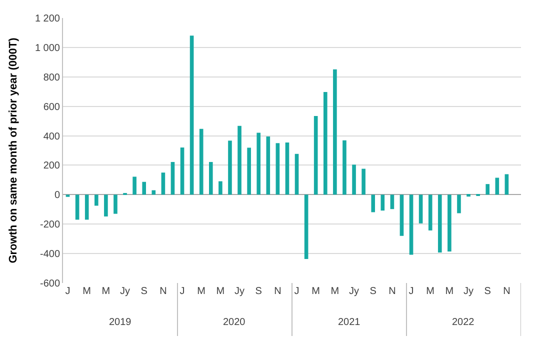 This screenshot has width=533, height=338. Describe the element at coordinates (50, 254) in the screenshot. I see `y-tick-label: -400` at that location.